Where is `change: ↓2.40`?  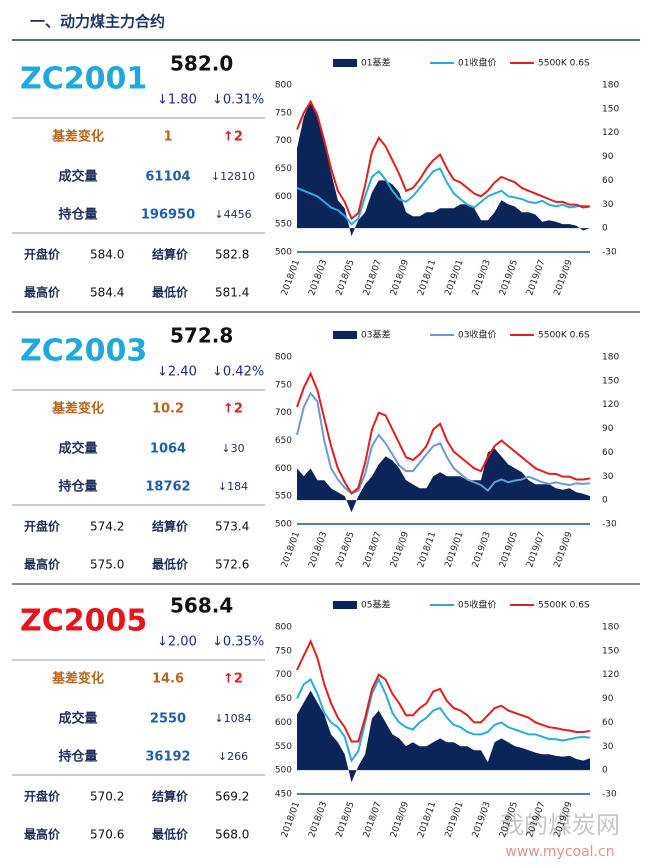 change: ↓2.40 is located at coordinates (177, 372).